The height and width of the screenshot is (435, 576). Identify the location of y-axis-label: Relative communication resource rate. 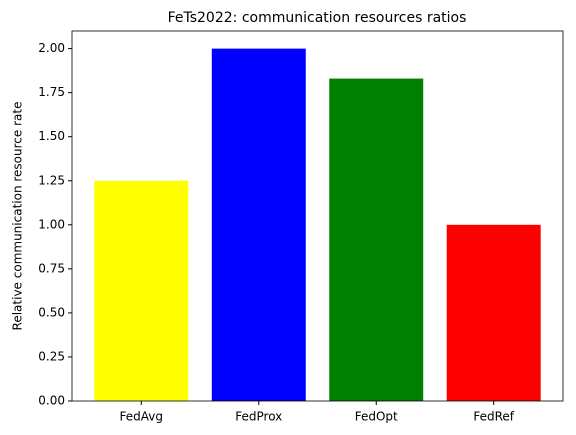
(18, 216).